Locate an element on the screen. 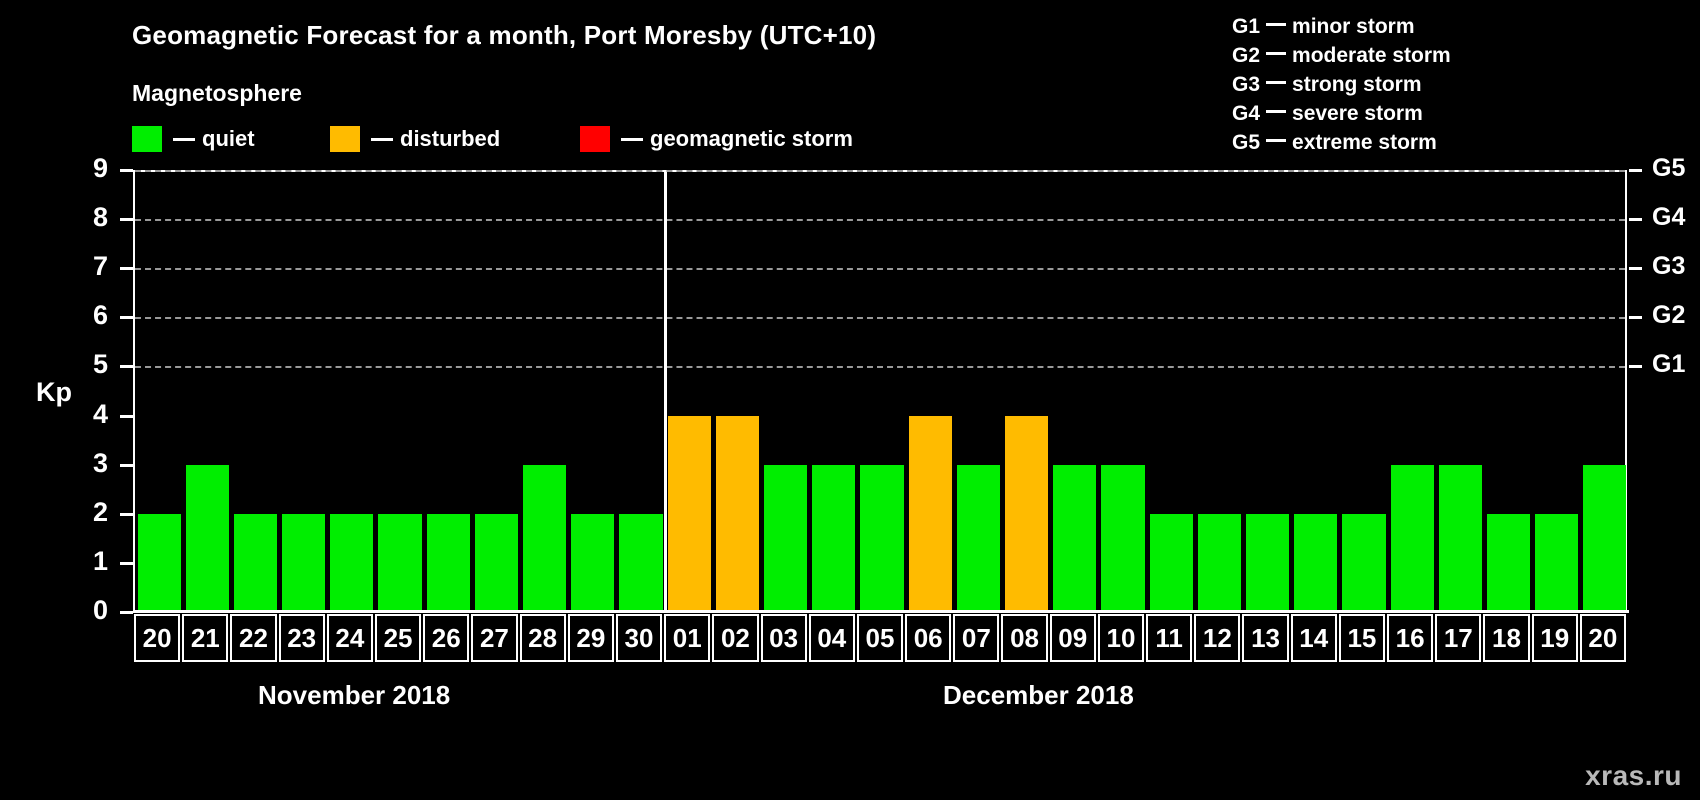 The image size is (1700, 800). storm-legend-text: geomagnetic storm is located at coordinates (751, 138).